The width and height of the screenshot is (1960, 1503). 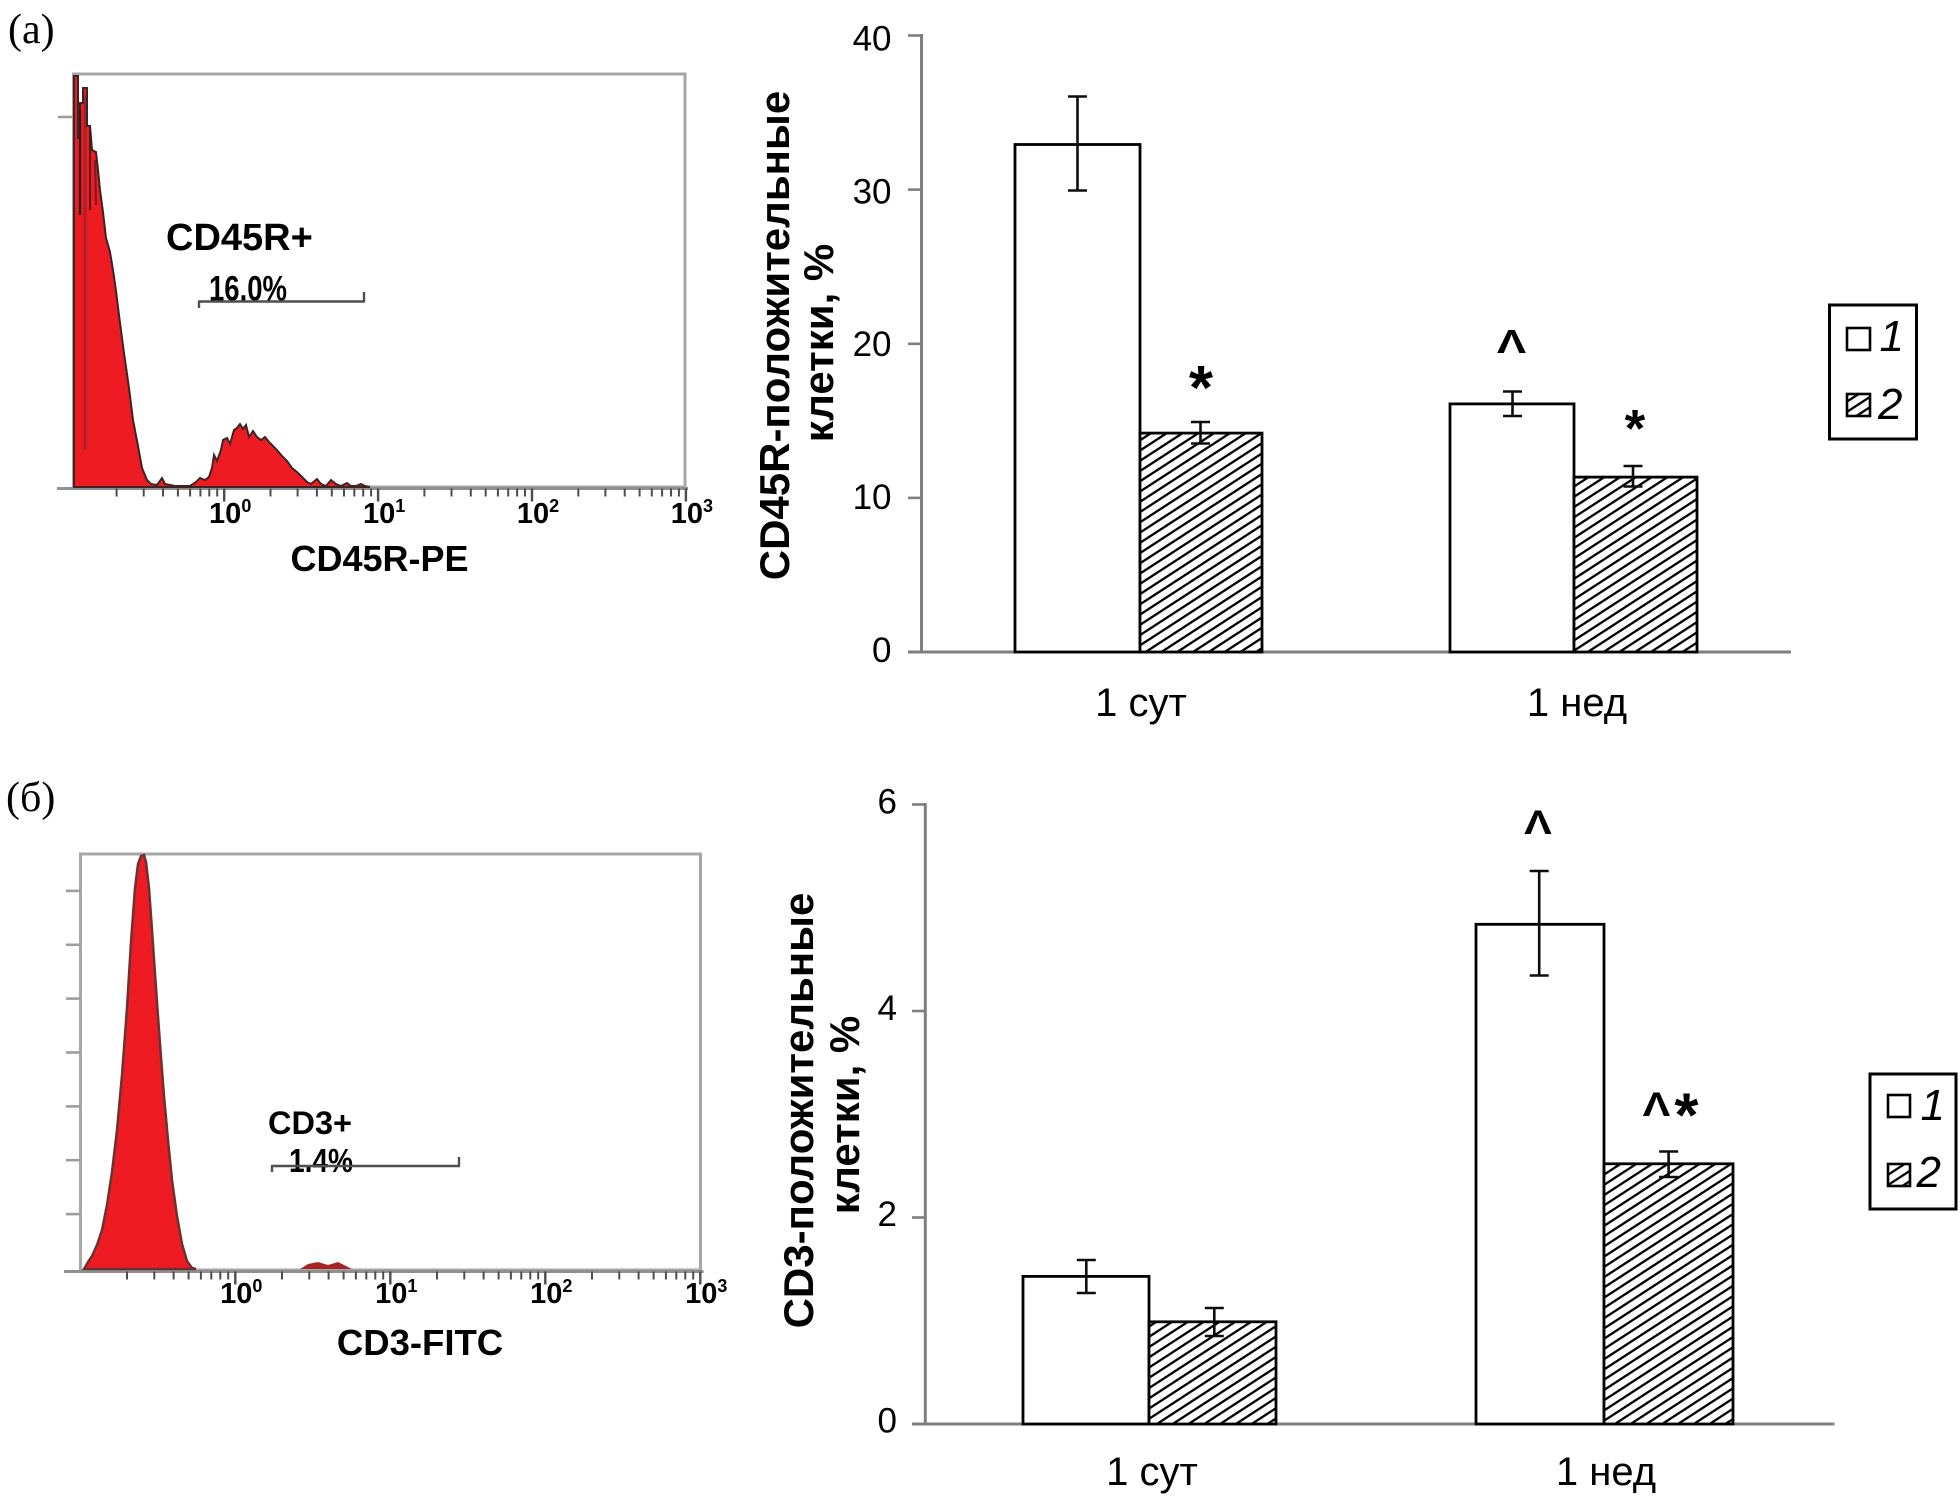 What do you see at coordinates (239, 238) in the screenshot?
I see `svg-text: CD45R+` at bounding box center [239, 238].